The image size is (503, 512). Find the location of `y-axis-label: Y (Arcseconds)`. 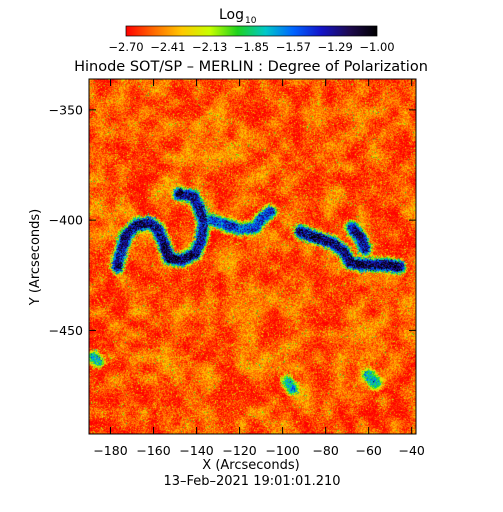

y-axis-label: Y (Arcseconds) is located at coordinates (35, 257).